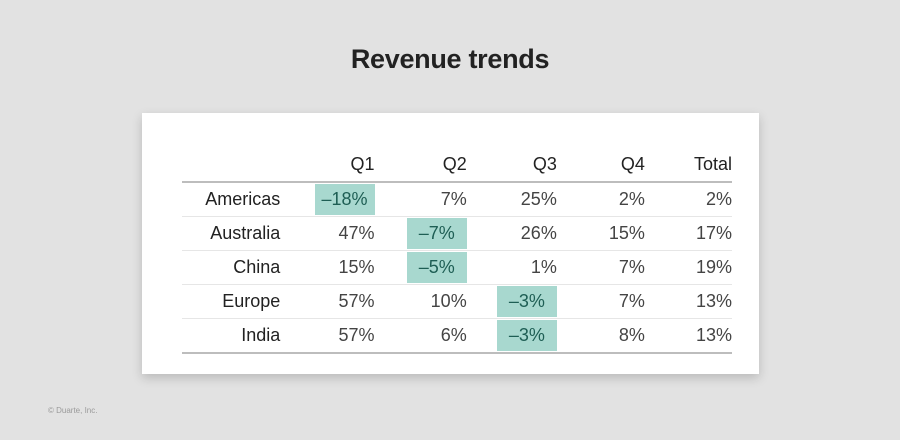 The image size is (900, 440). I want to click on table-row: Europe 57% 10% –3% 7% 13%, so click(457, 301).